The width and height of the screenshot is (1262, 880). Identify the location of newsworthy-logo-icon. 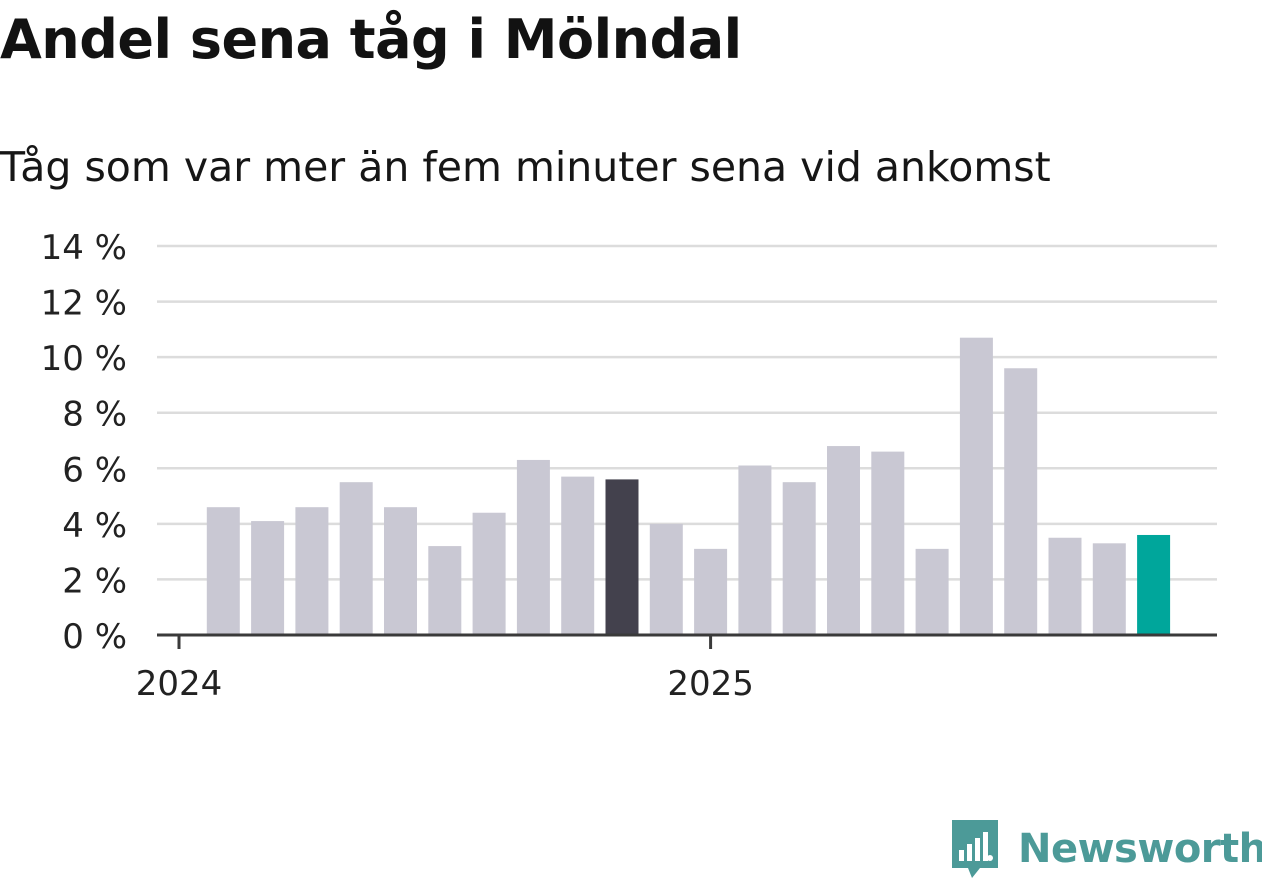
(975, 849).